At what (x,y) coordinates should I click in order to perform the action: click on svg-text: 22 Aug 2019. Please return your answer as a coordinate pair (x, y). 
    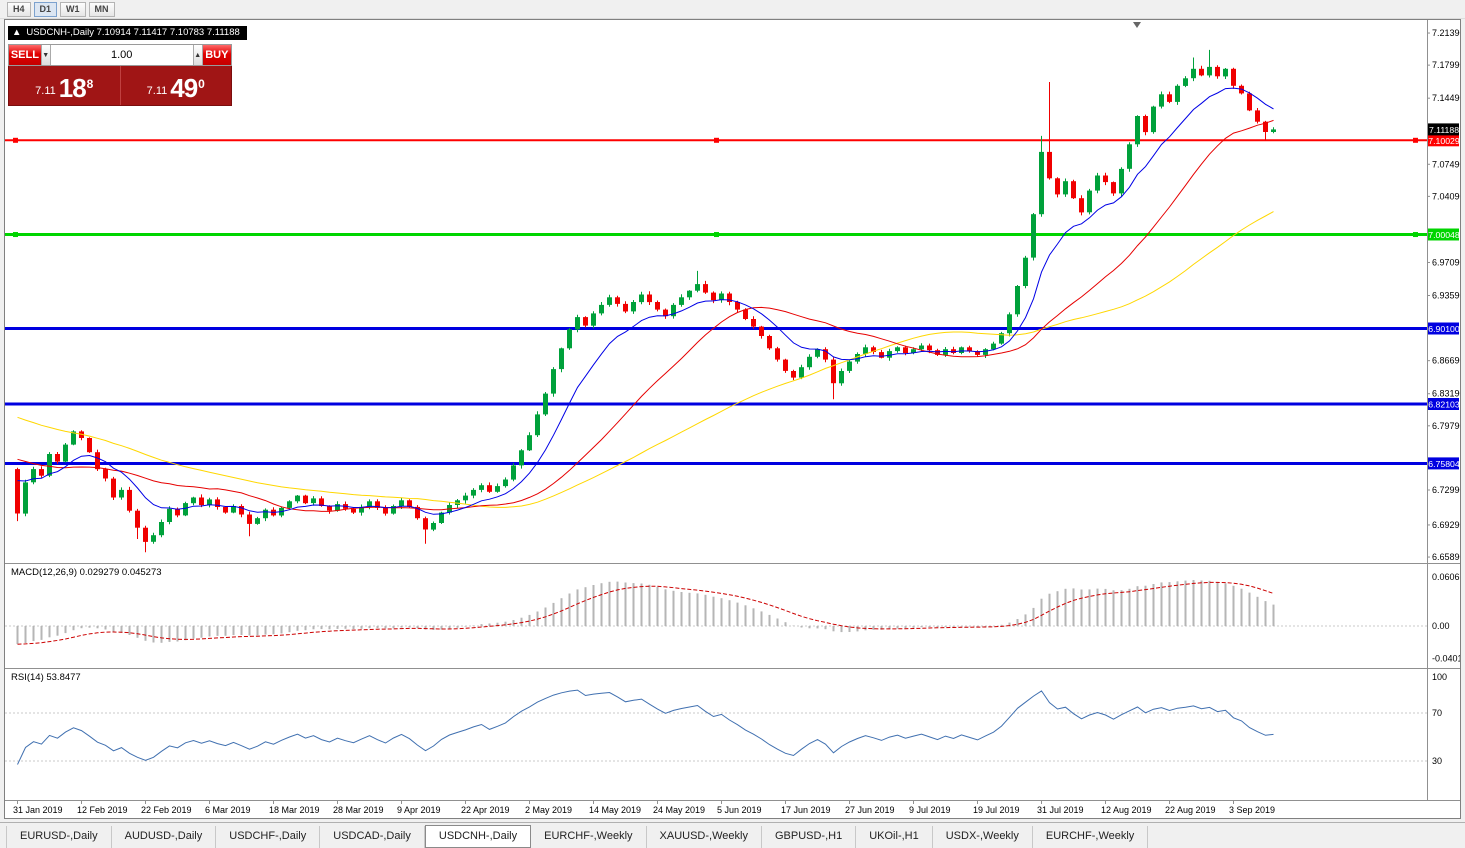
    Looking at the image, I should click on (1190, 810).